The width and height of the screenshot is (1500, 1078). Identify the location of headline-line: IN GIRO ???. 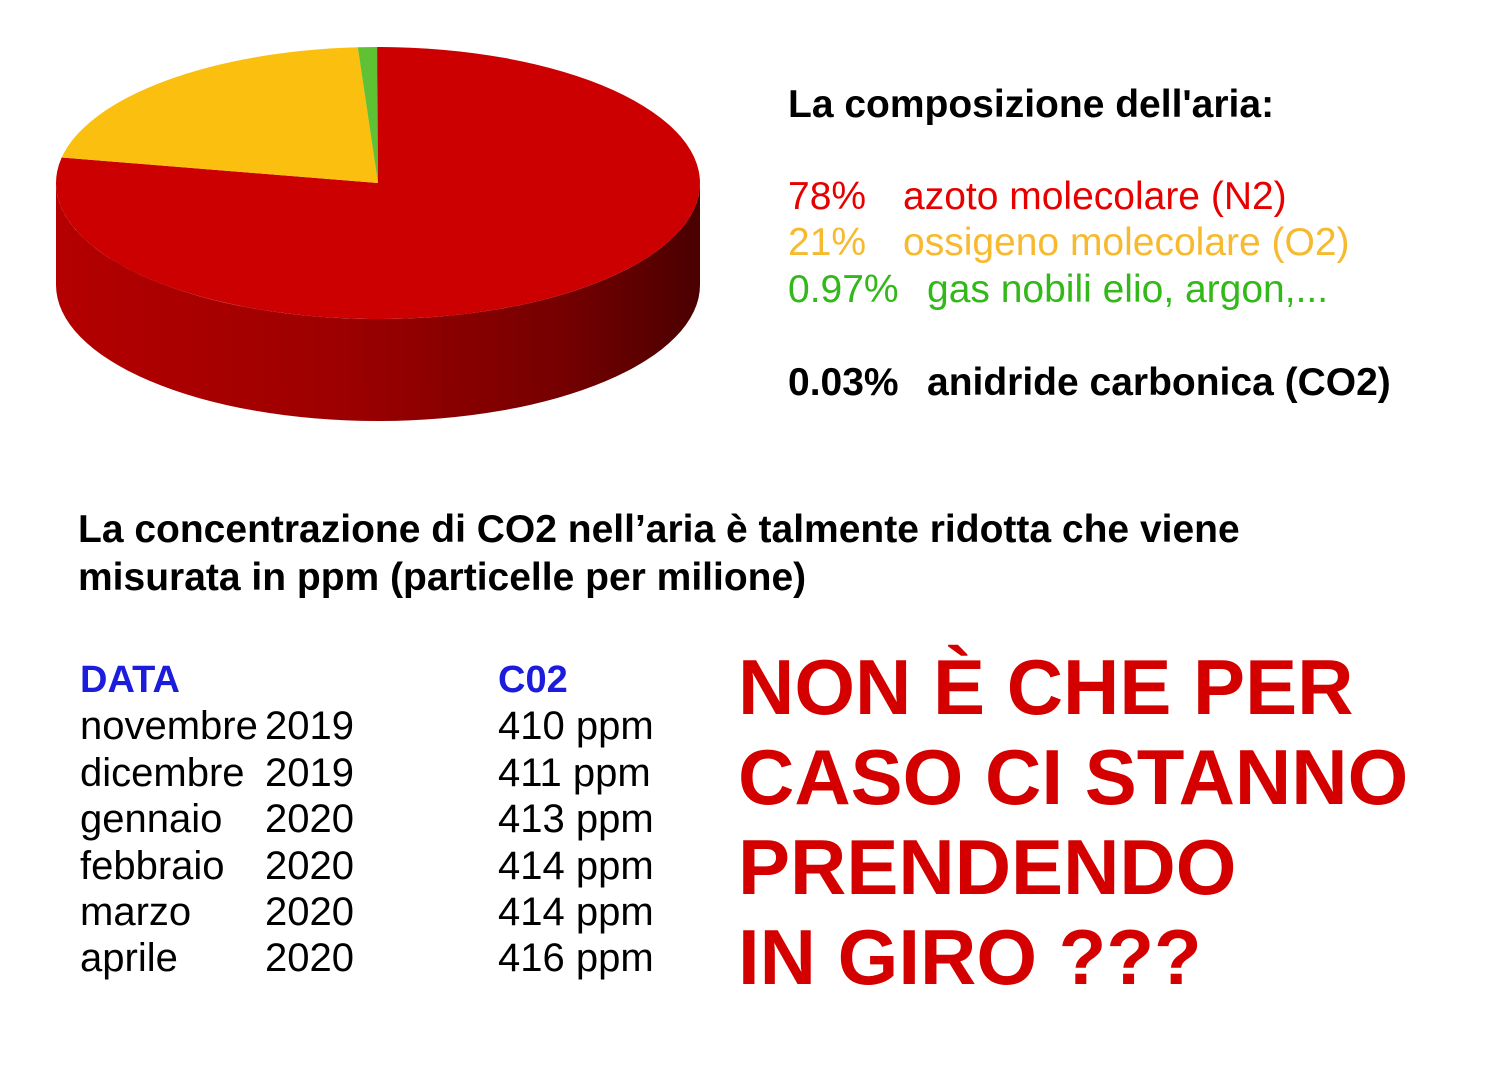
(970, 957).